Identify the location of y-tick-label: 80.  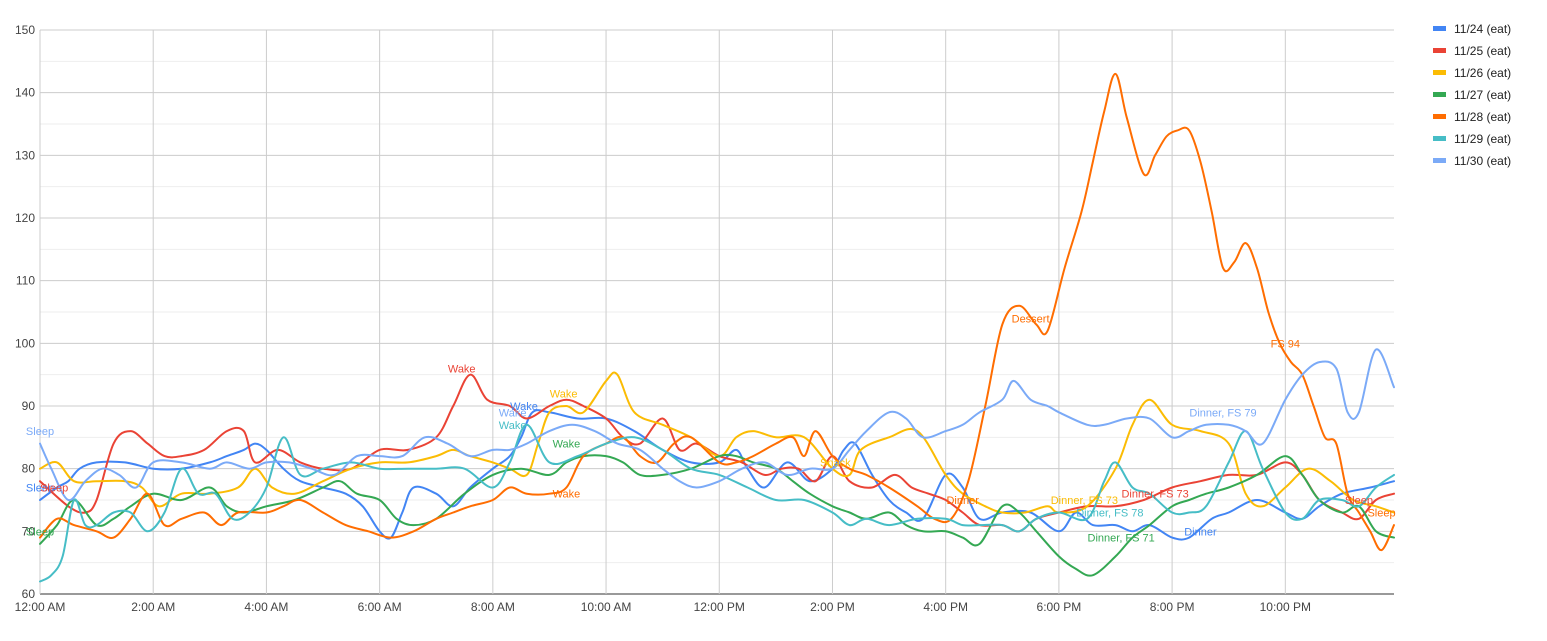
(29, 469).